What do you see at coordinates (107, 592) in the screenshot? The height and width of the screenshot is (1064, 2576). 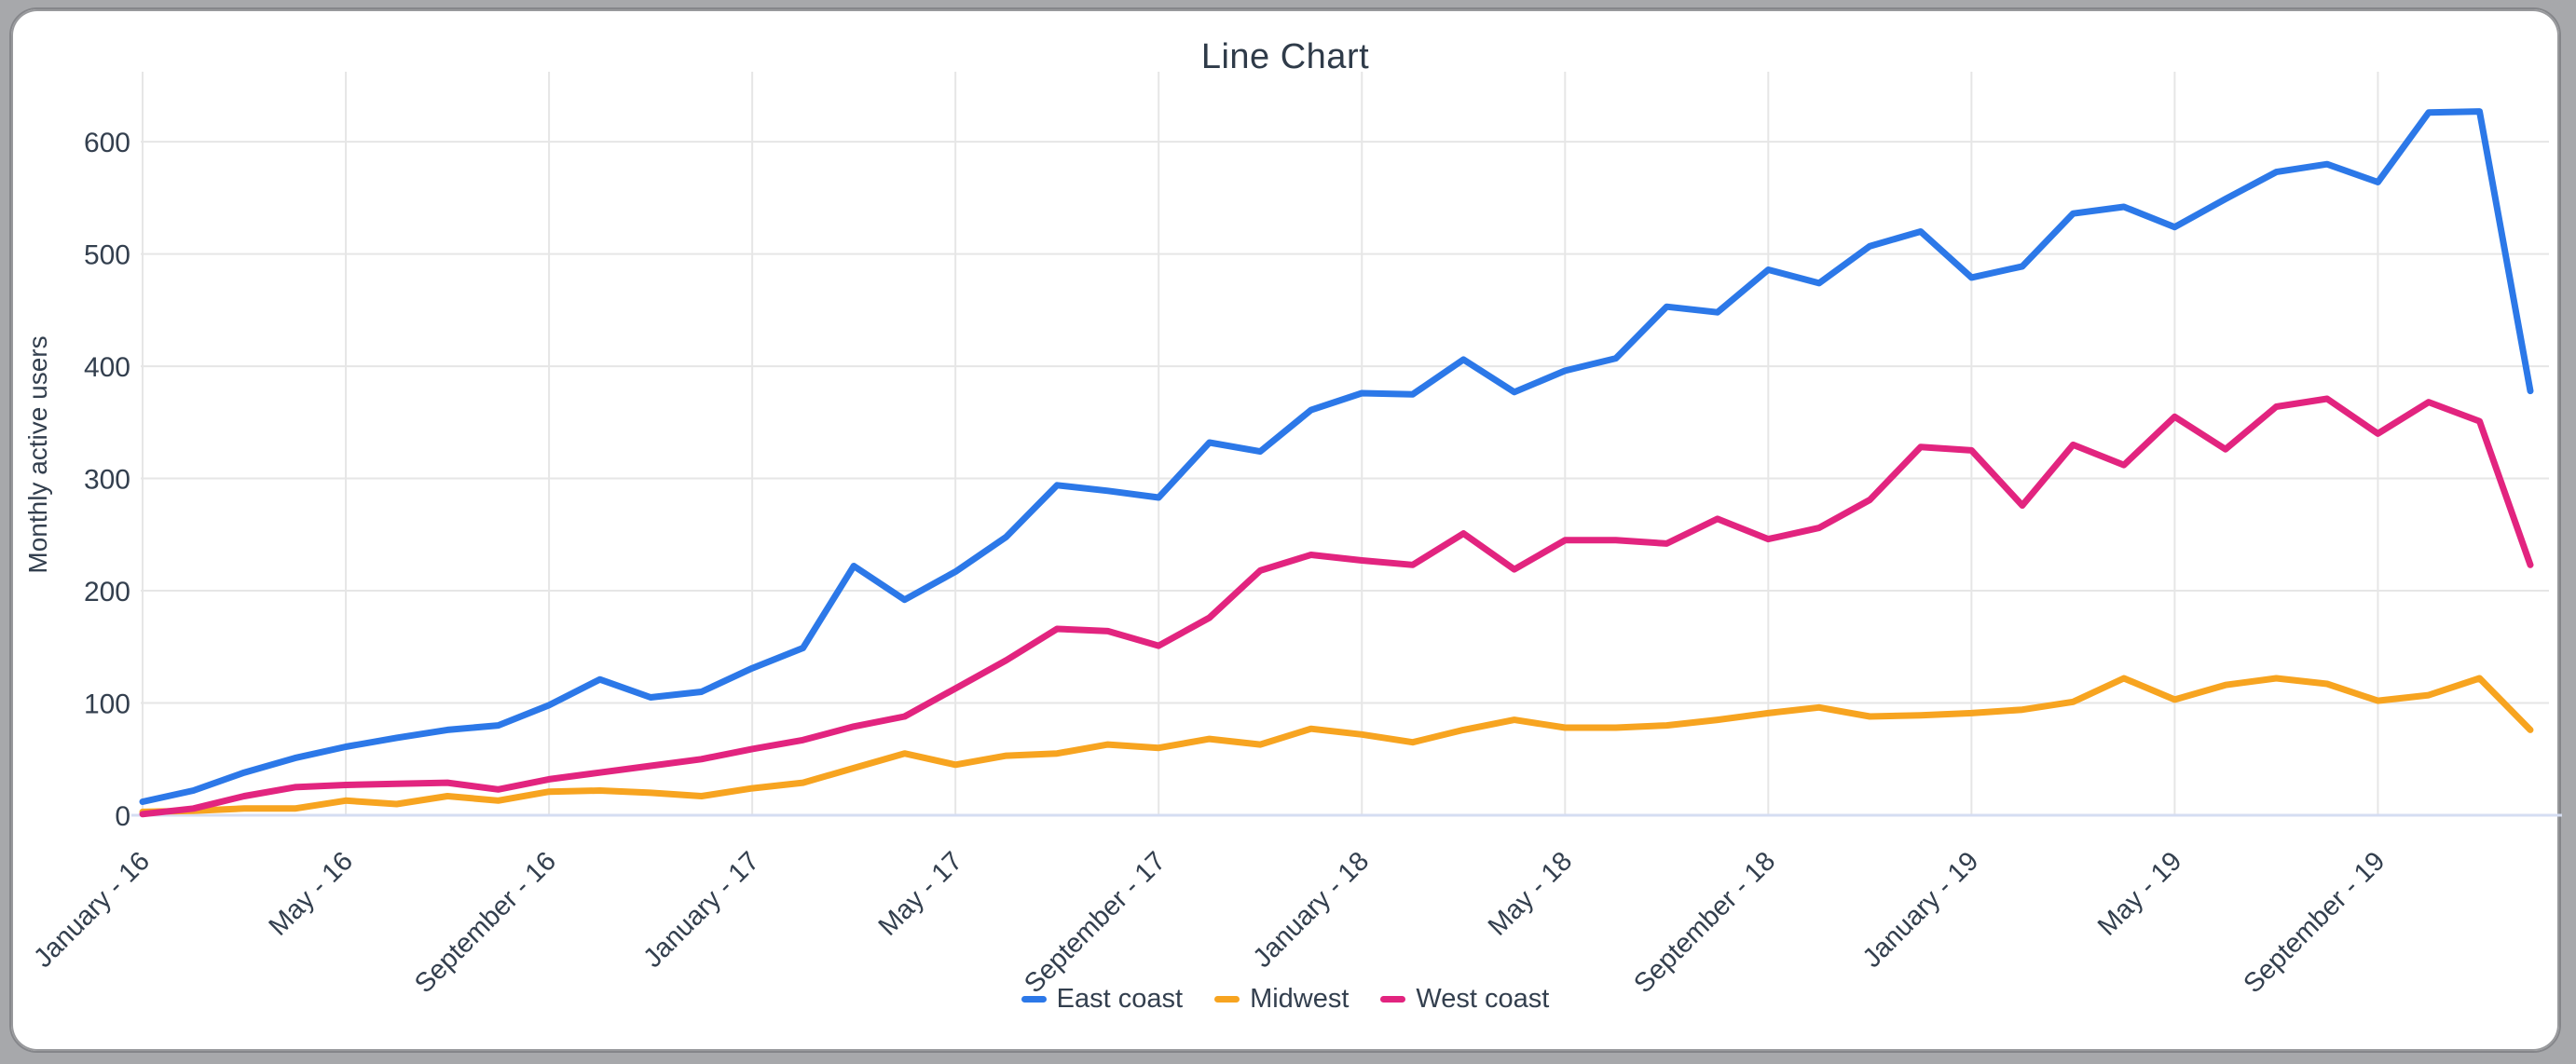 I see `y-tick-label: 200` at bounding box center [107, 592].